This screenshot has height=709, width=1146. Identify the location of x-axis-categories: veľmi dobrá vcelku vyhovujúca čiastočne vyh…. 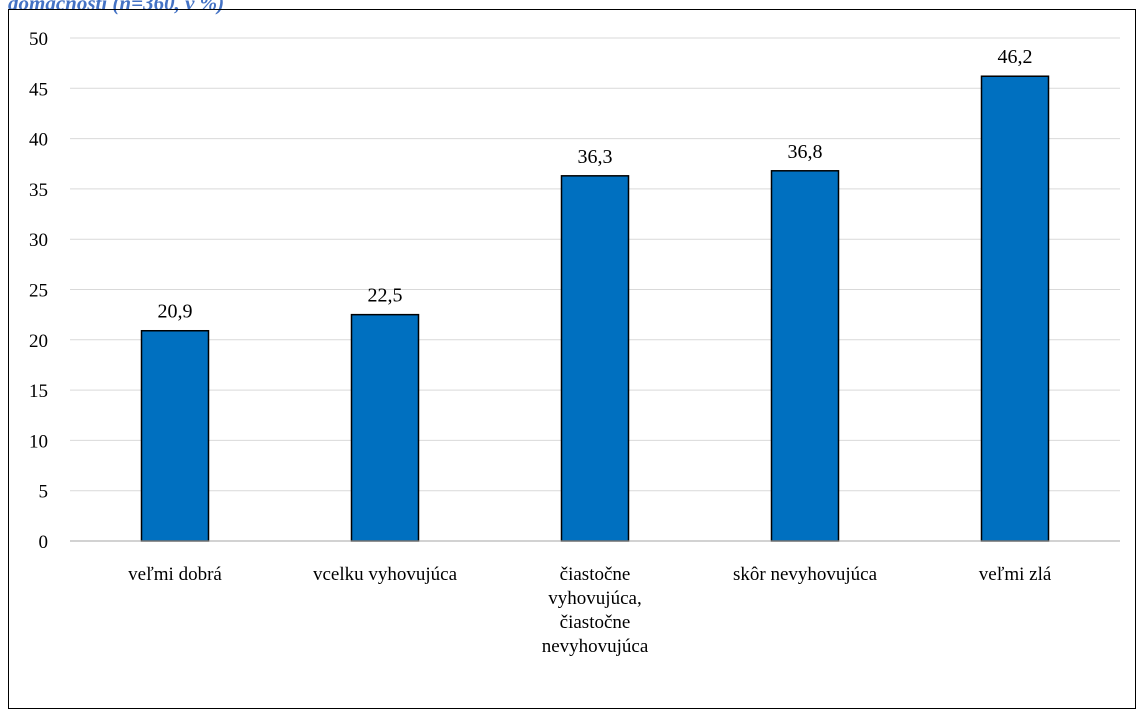
(590, 610).